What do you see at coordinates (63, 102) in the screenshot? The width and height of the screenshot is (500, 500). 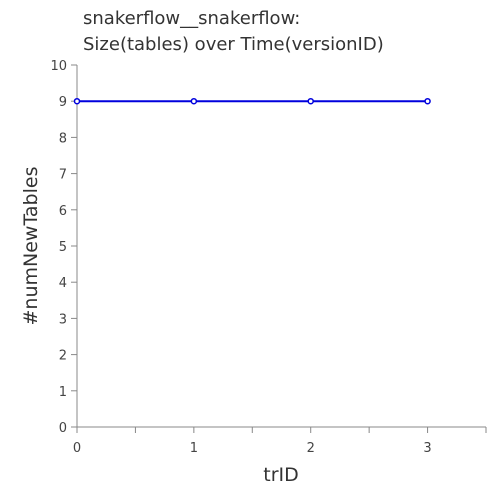 I see `y-tick-label: 9` at bounding box center [63, 102].